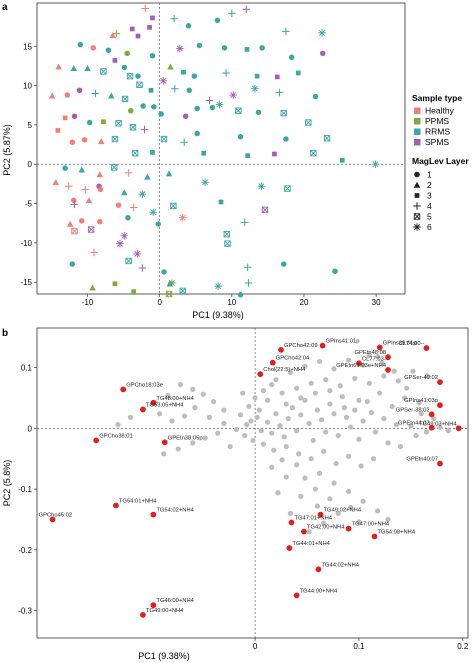 This screenshot has height=663, width=474. What do you see at coordinates (175, 399) in the screenshot?
I see `point-label: TG48:00+NH4` at bounding box center [175, 399].